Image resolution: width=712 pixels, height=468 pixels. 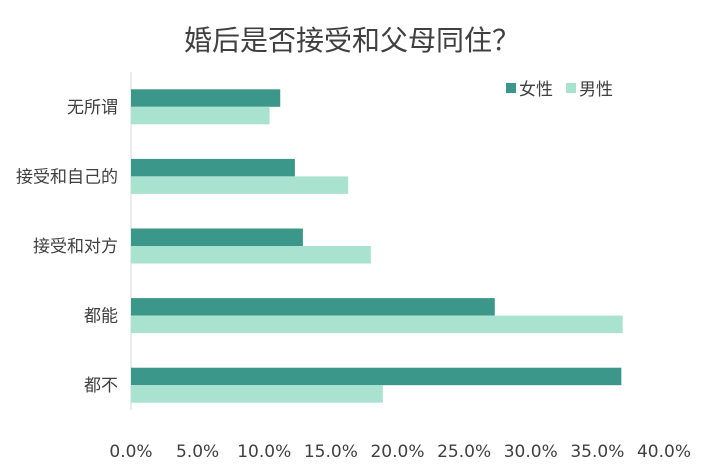 I want to click on category-label: 都能, so click(x=101, y=317).